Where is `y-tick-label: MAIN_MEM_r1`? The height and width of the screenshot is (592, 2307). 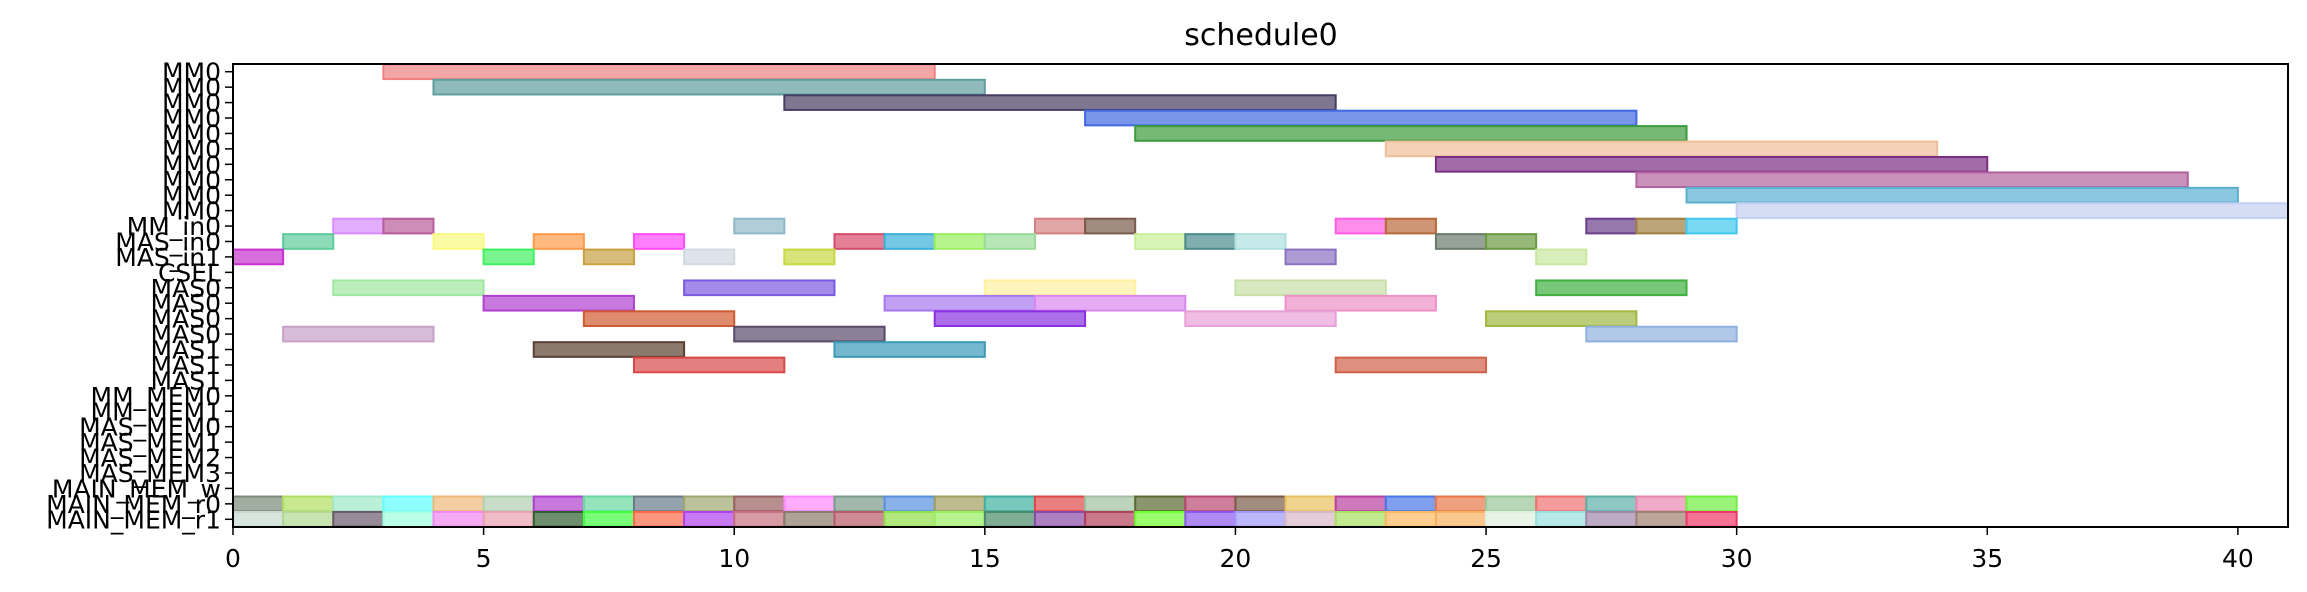 y-tick-label: MAIN_MEM_r1 is located at coordinates (133, 519).